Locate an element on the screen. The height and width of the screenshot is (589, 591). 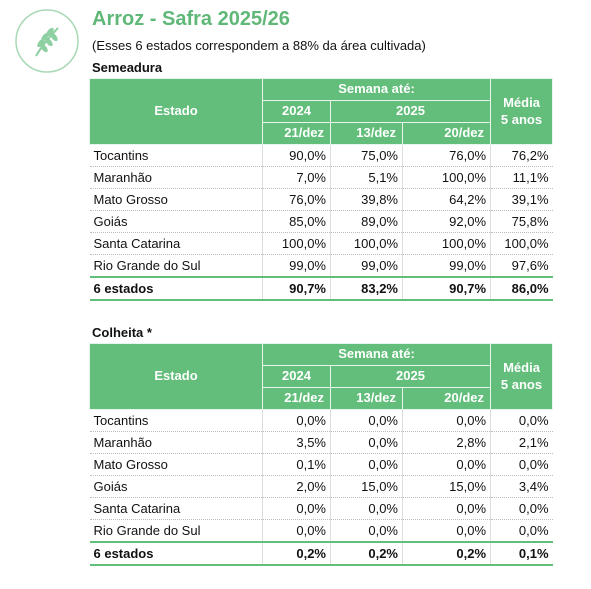
data-row: Maranhão 3,5% 0,0% 2,8% 2,1% is located at coordinates (321, 442).